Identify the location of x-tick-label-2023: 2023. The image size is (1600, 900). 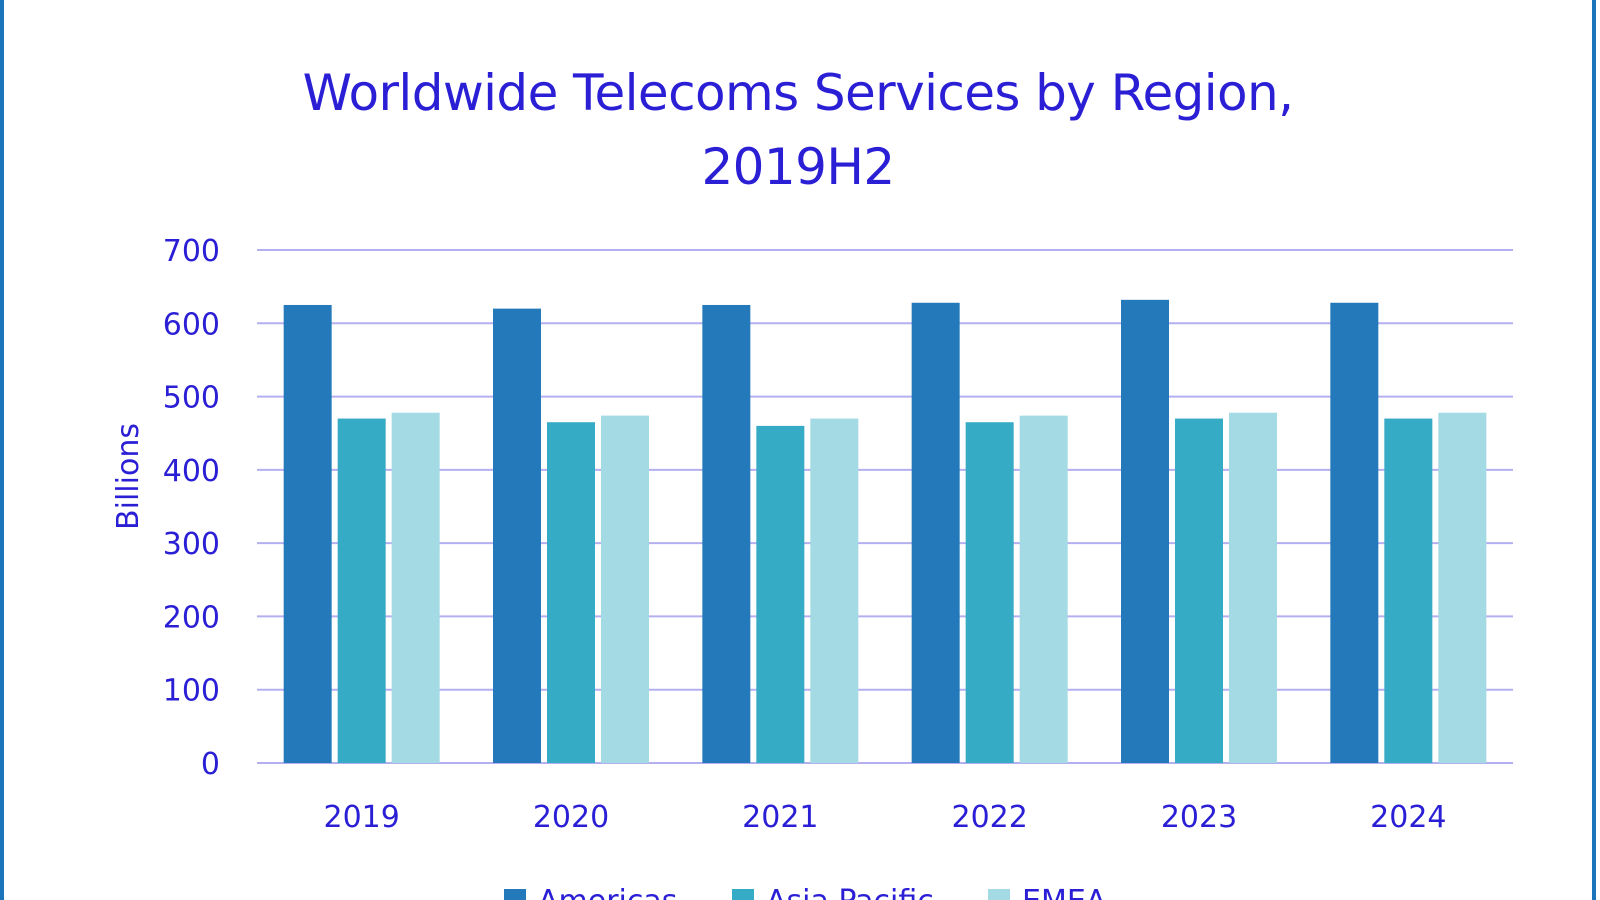
(1199, 817).